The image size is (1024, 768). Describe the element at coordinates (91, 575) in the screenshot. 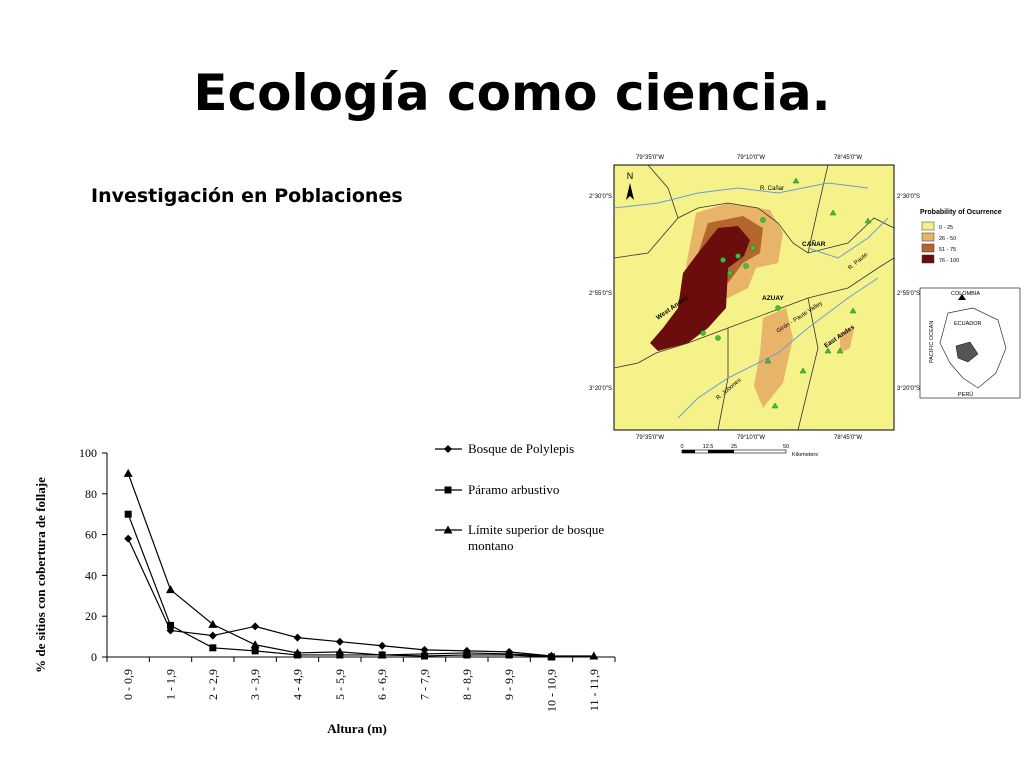

I see `y-tick-label: 40` at that location.